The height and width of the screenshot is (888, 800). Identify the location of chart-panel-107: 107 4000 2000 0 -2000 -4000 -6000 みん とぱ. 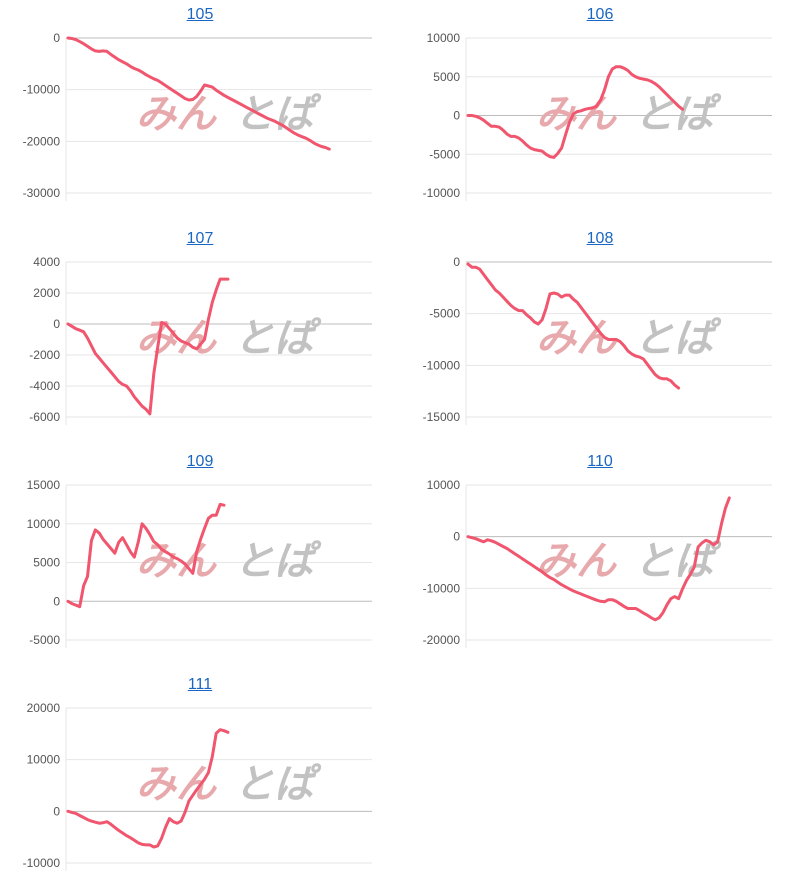
(200, 336).